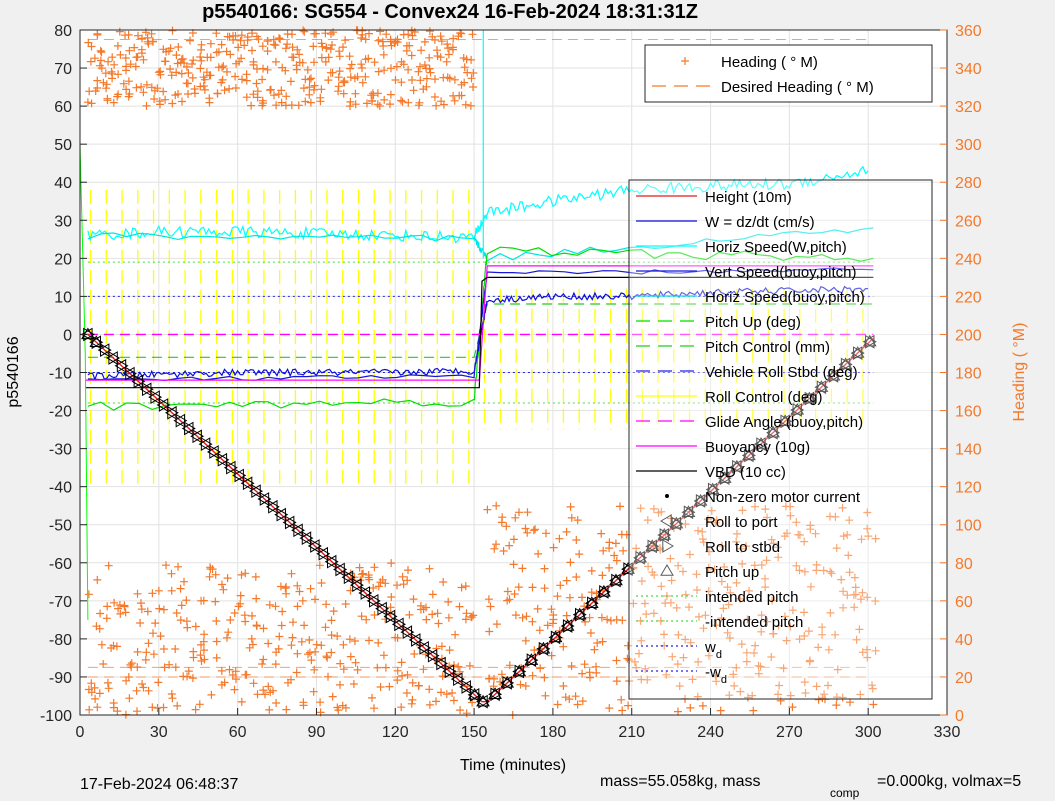  I want to click on y2-tick-label: 40, so click(964, 640).